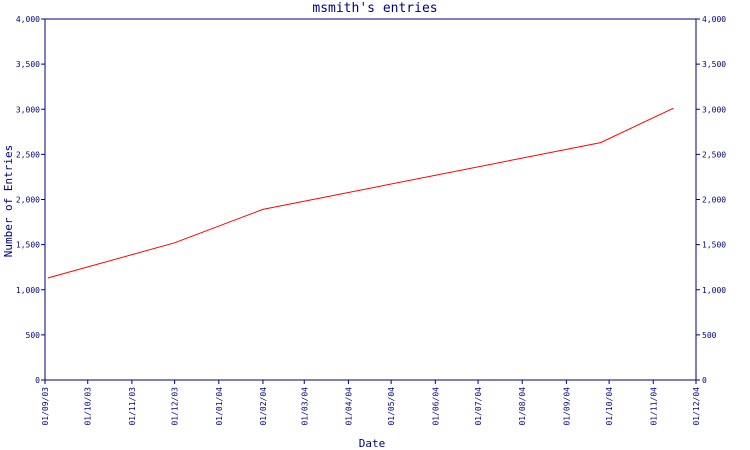 The height and width of the screenshot is (450, 750). I want to click on y-tick-label-right: 4,000, so click(714, 19).